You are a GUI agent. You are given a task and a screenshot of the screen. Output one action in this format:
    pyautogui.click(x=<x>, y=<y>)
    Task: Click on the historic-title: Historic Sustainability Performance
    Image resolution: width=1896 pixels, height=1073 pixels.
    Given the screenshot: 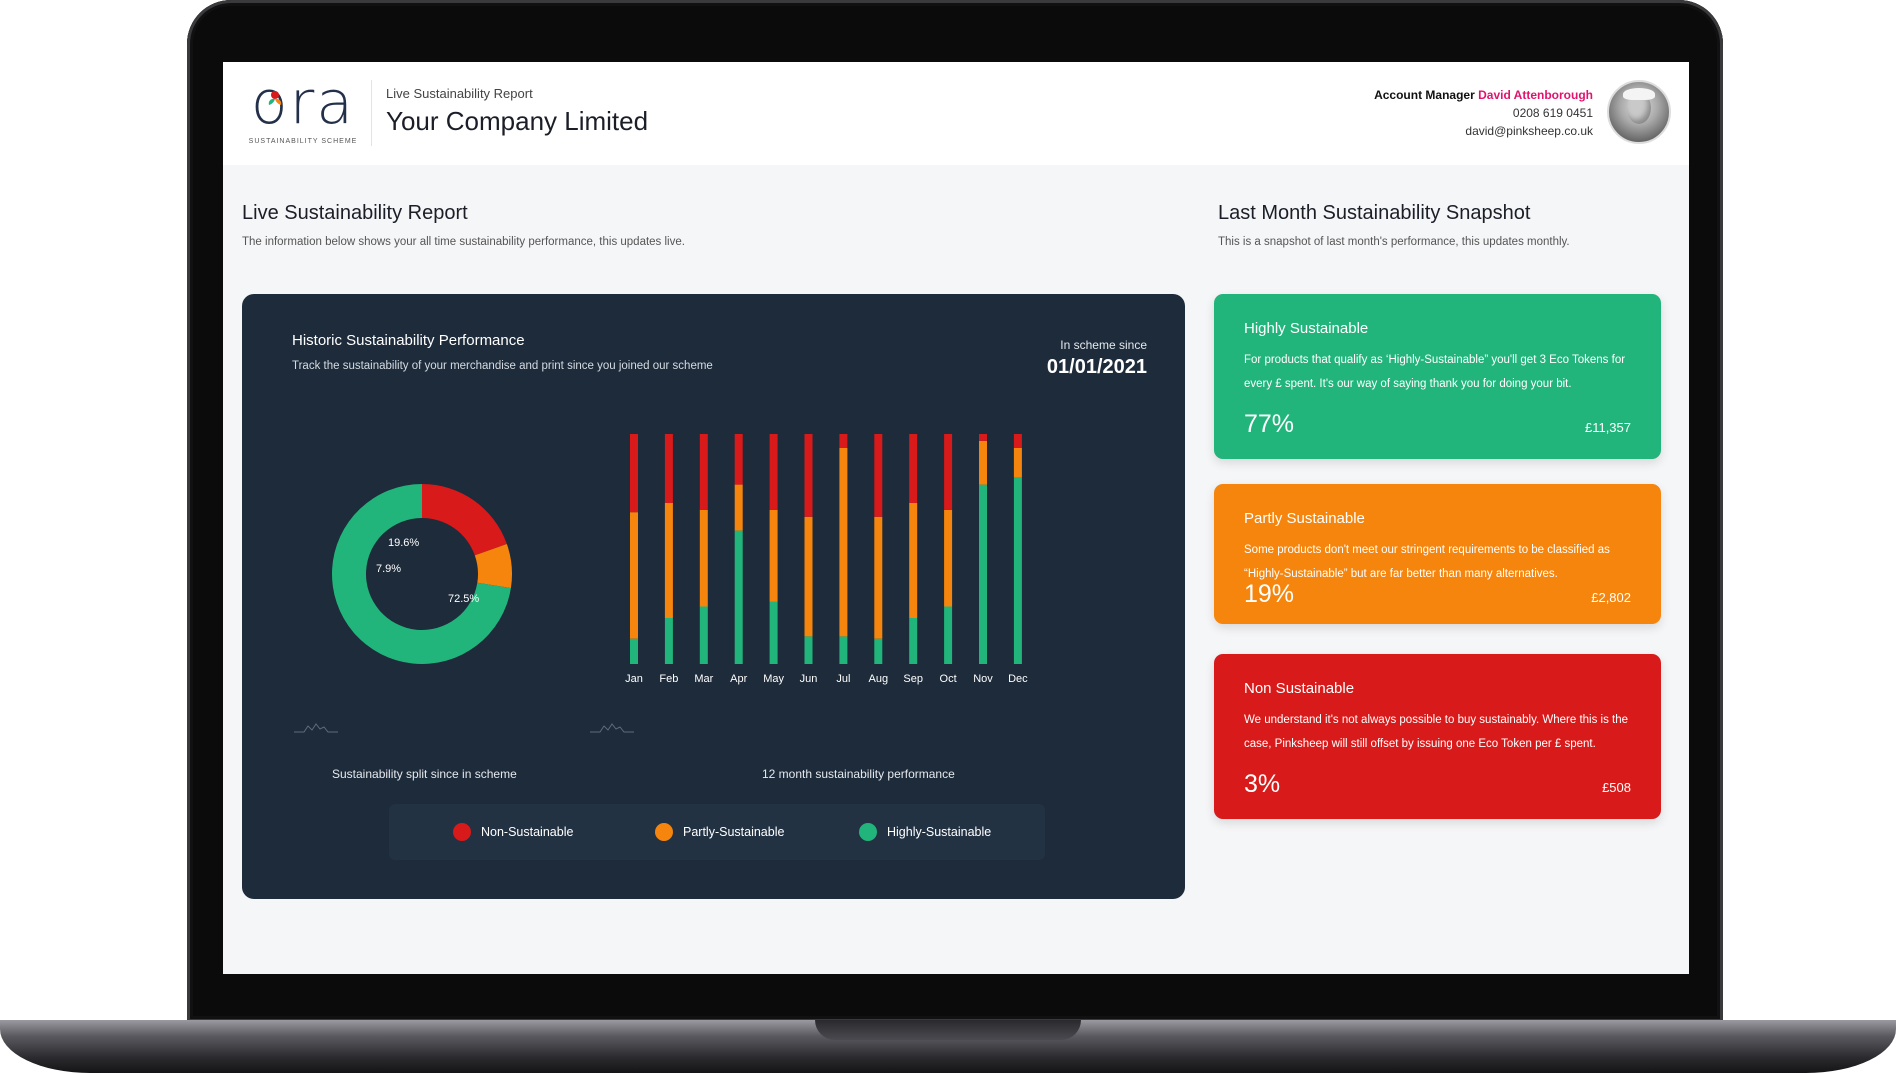 What is the action you would take?
    pyautogui.click(x=408, y=340)
    